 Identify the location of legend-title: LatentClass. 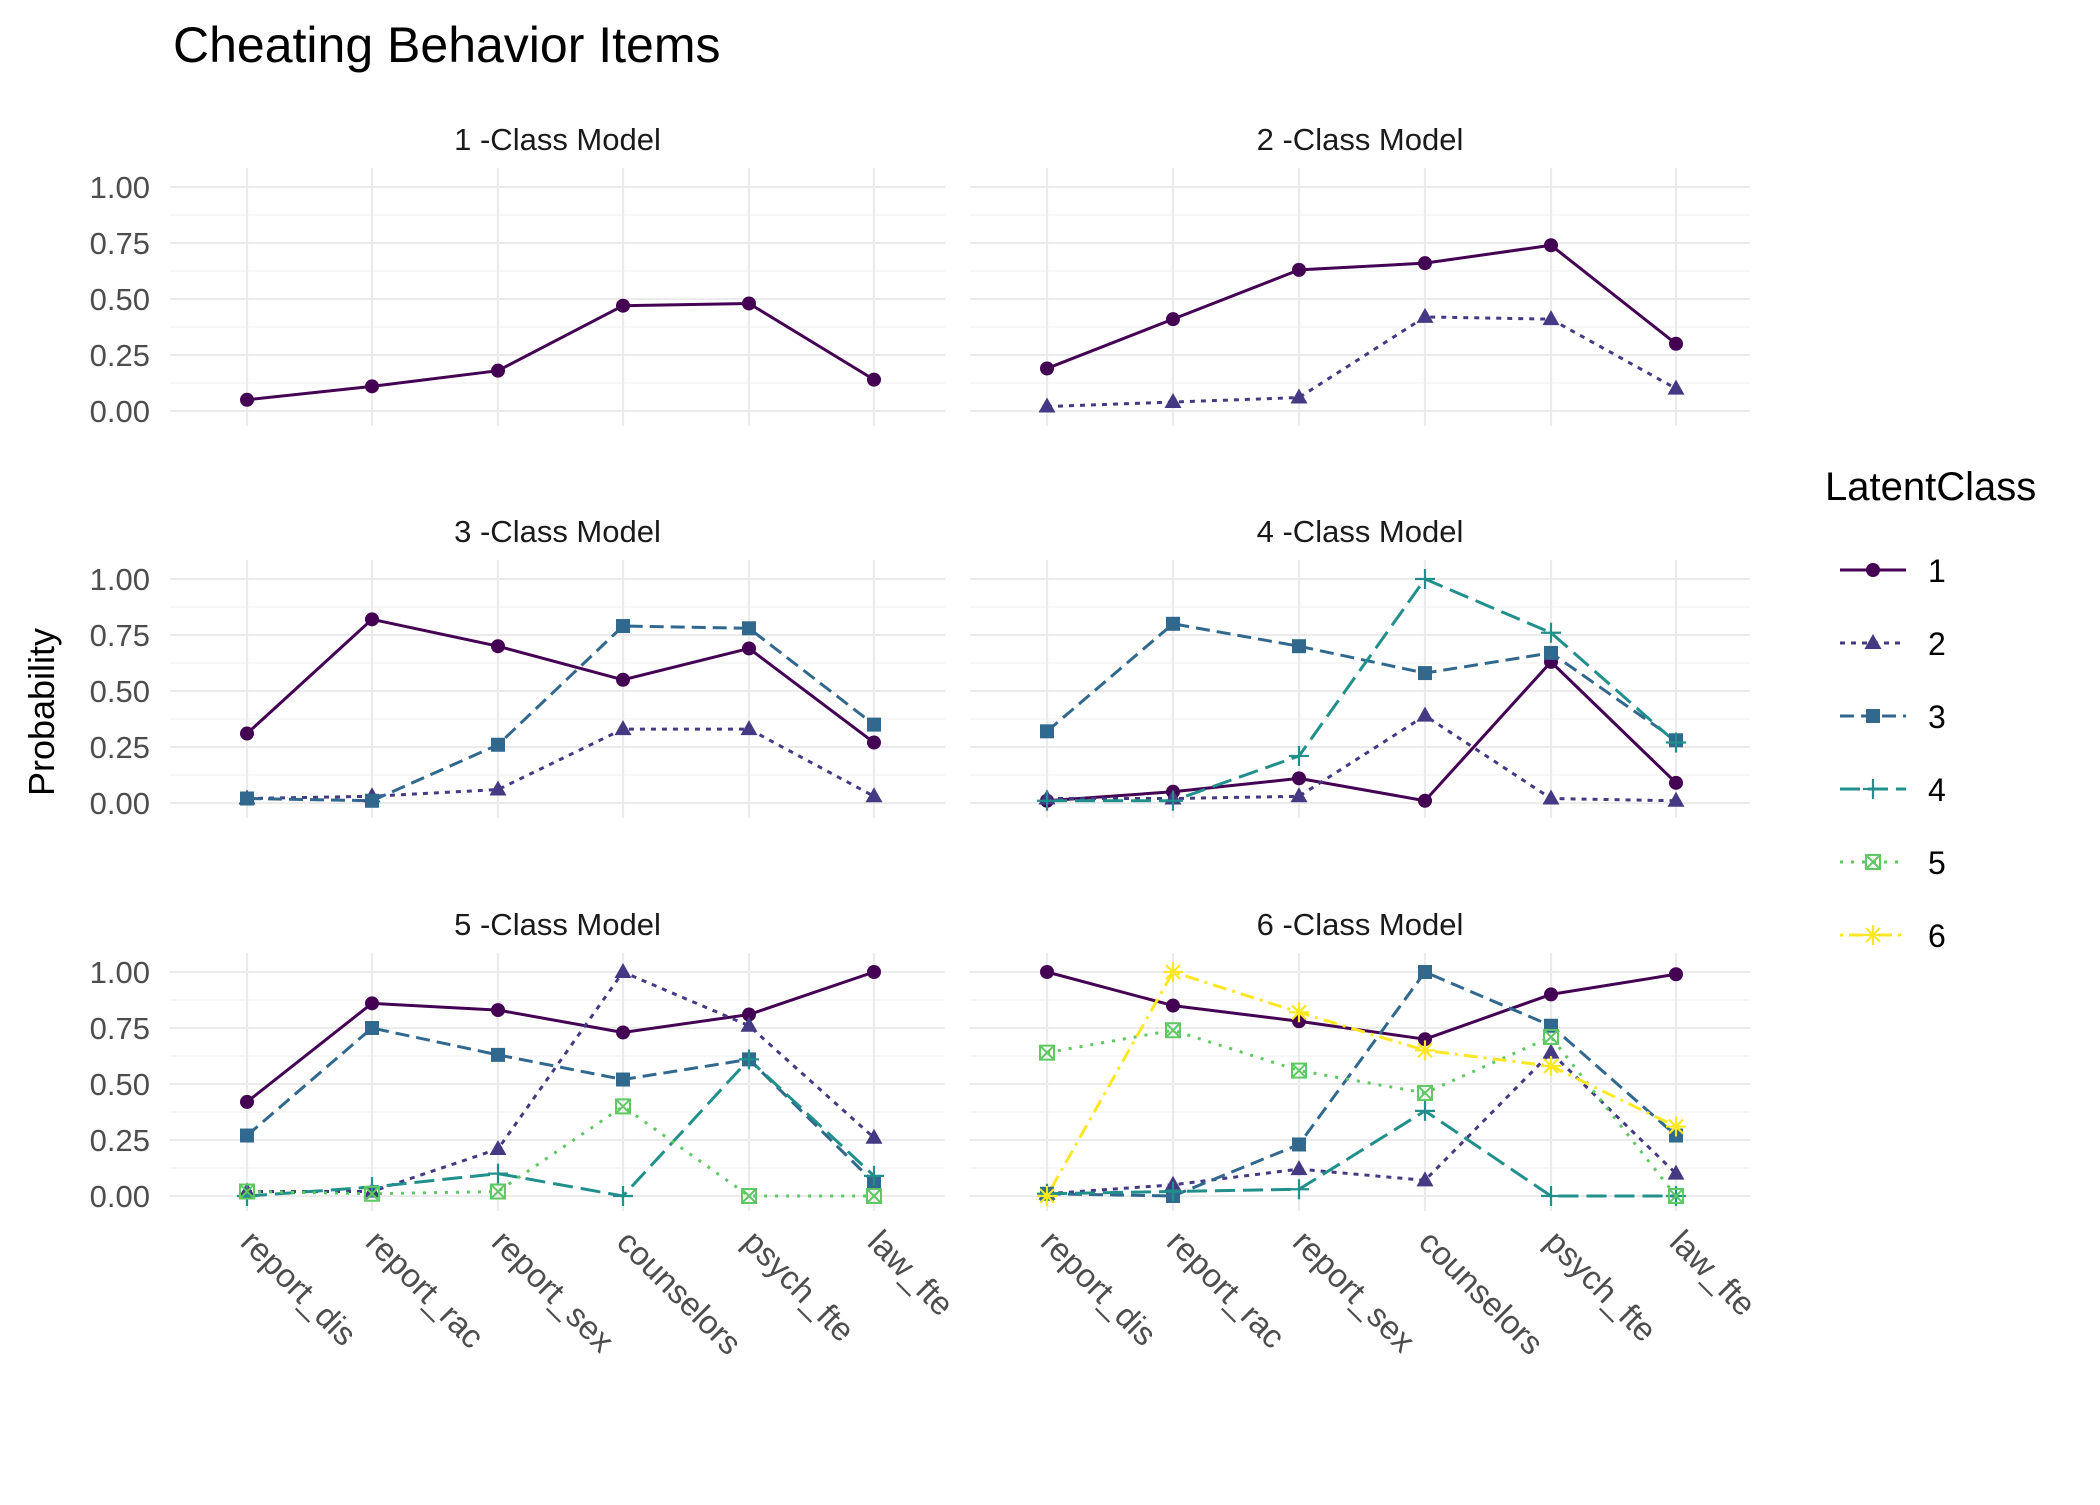
(1930, 487).